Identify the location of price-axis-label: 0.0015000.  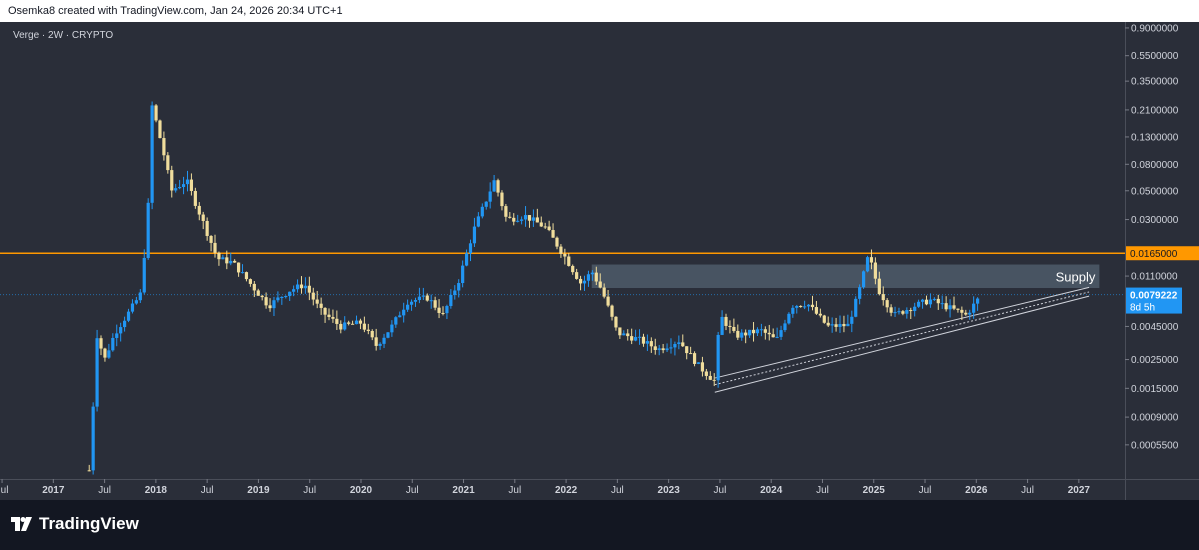
(1155, 389).